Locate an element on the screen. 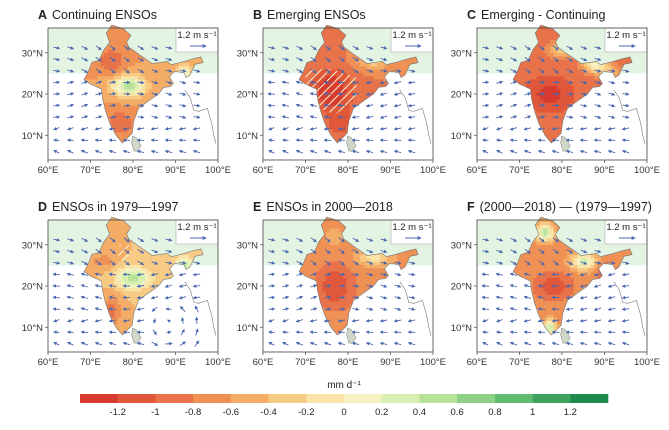  colorbar-tick-label: -0.2 is located at coordinates (306, 412).